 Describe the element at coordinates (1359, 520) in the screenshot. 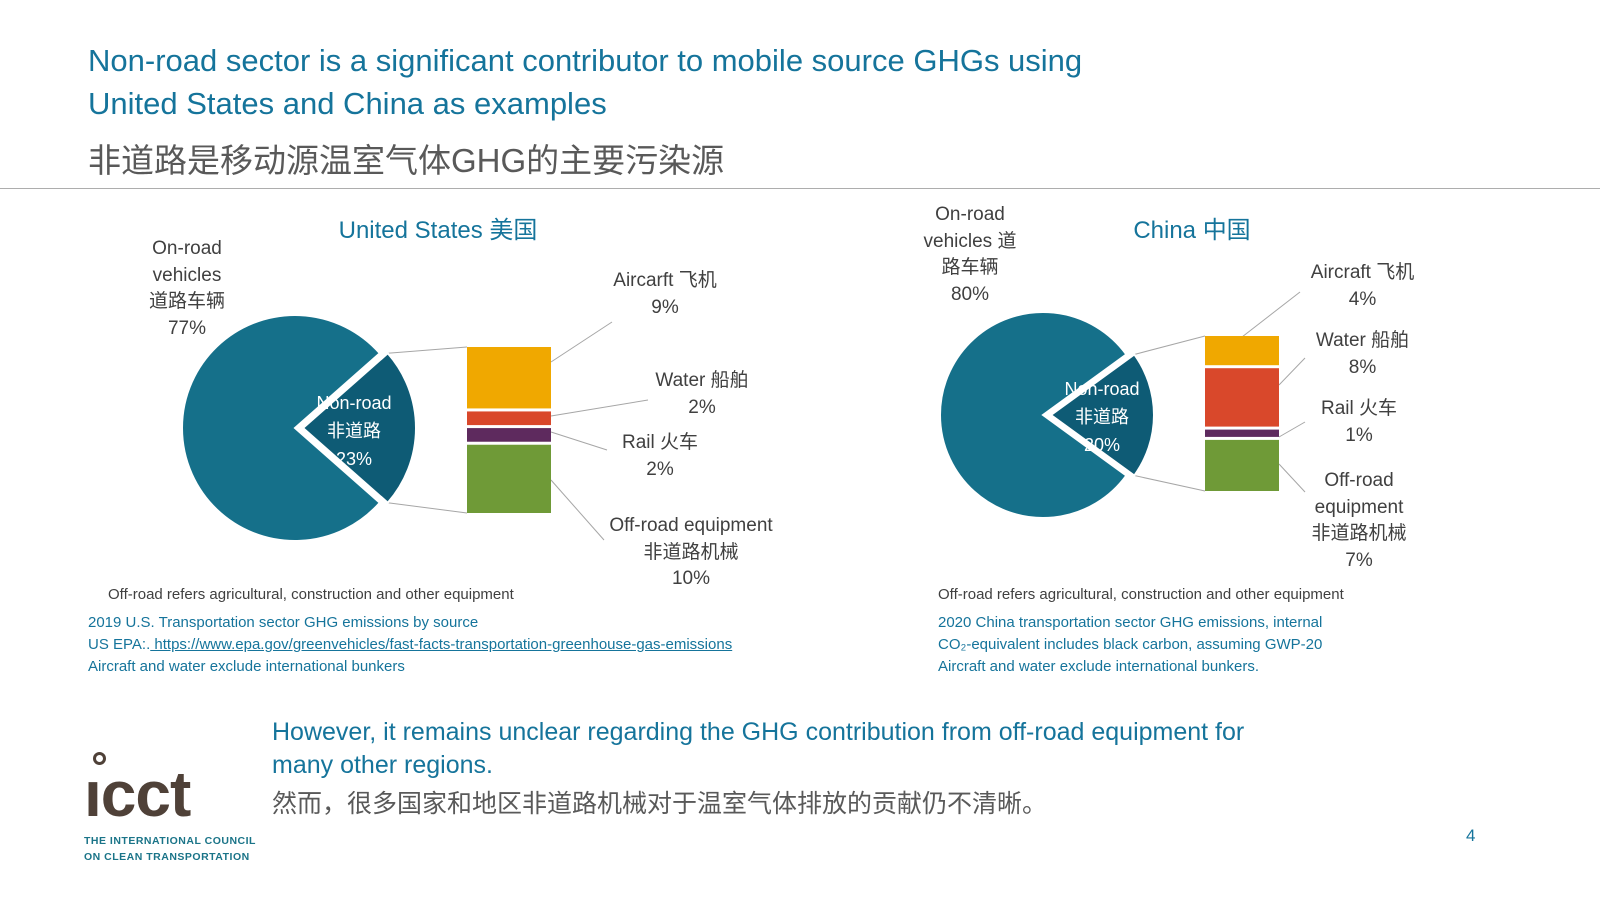

I see `china-offroad-label: Off-road equipment 非道路机械 7%` at that location.